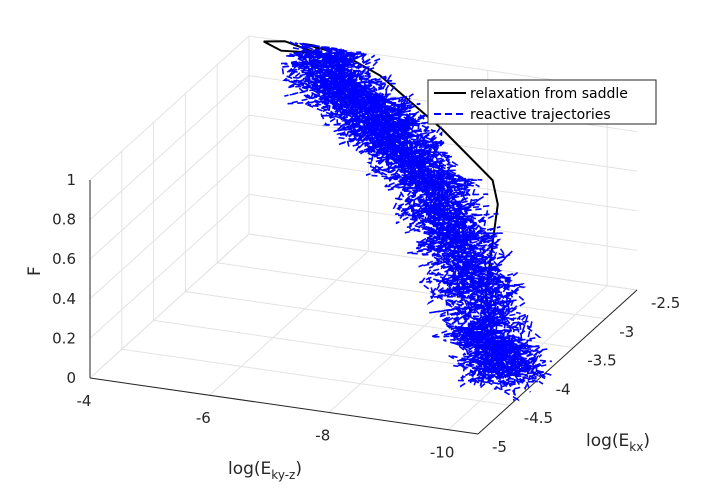 The image size is (708, 492). Describe the element at coordinates (618, 442) in the screenshot. I see `y-axis-label: log(Ekx)` at that location.